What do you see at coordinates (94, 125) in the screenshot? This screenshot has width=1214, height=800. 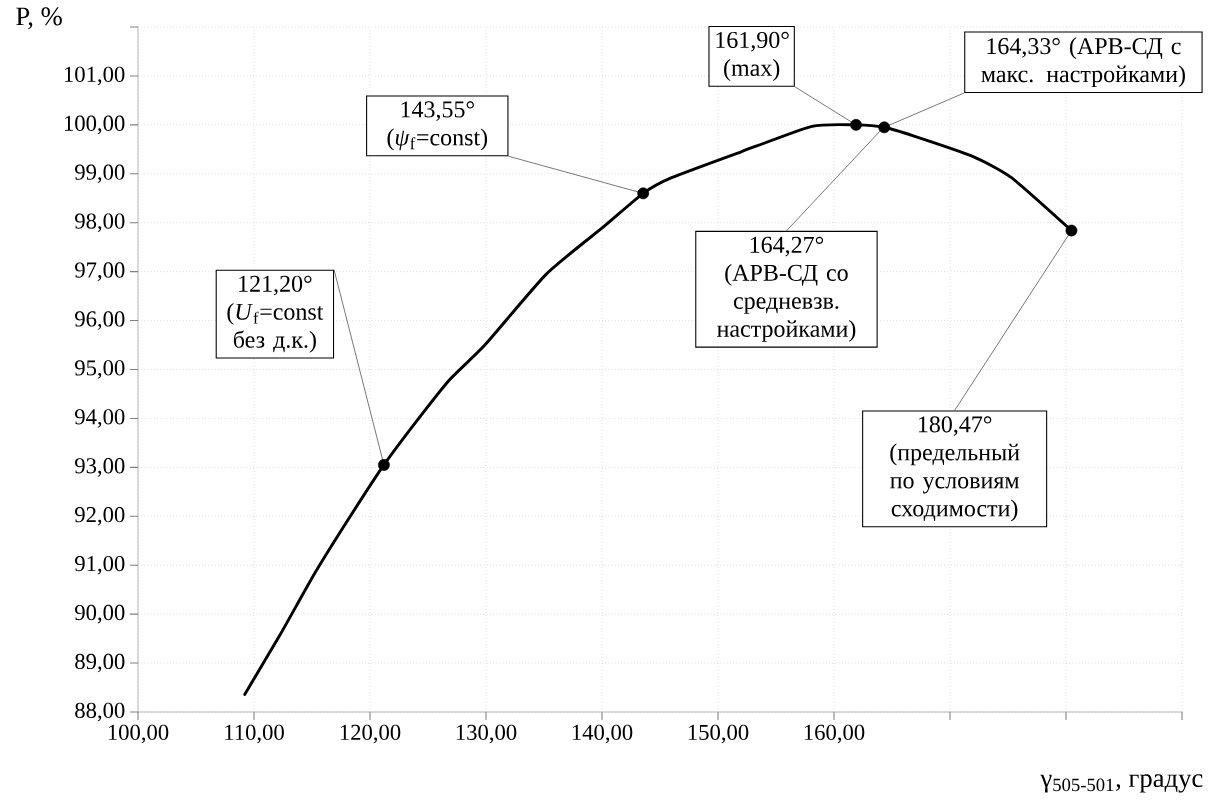 I see `y-tick-label: 100,00` at bounding box center [94, 125].